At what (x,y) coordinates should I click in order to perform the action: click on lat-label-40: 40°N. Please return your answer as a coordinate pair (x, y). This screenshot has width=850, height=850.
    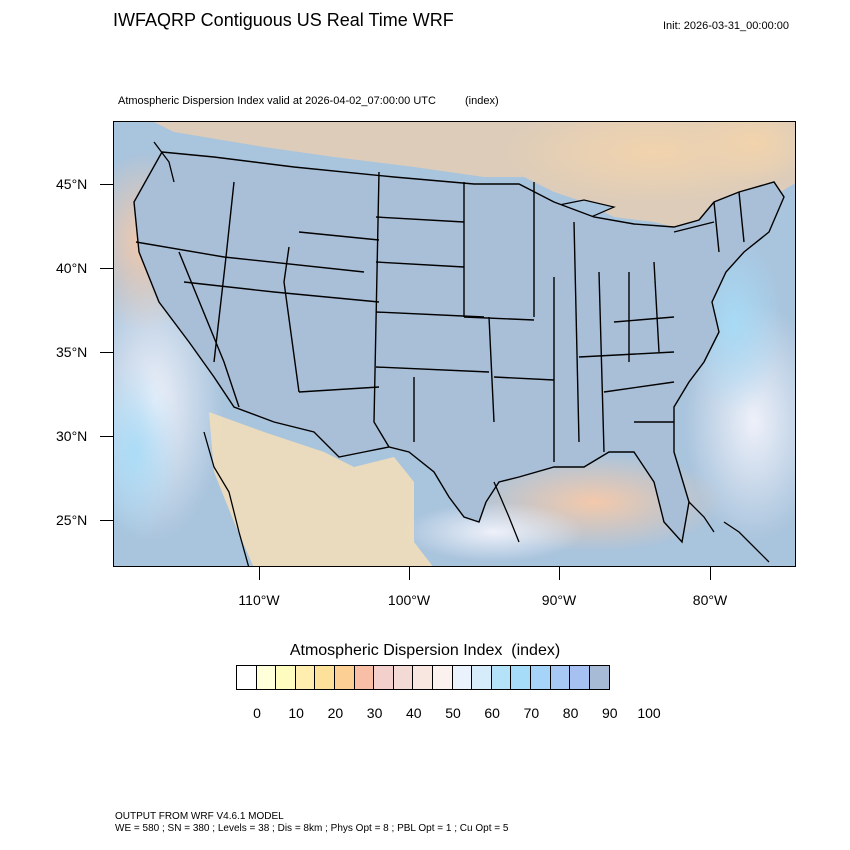
    Looking at the image, I should click on (72, 268).